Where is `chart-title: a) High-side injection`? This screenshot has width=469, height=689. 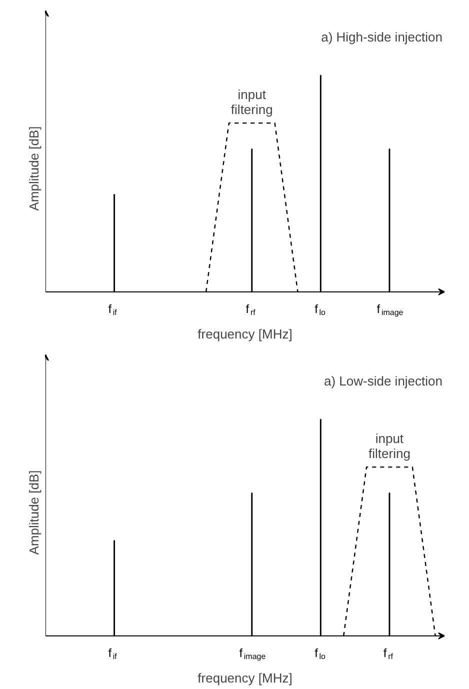
chart-title: a) High-side injection is located at coordinates (382, 36).